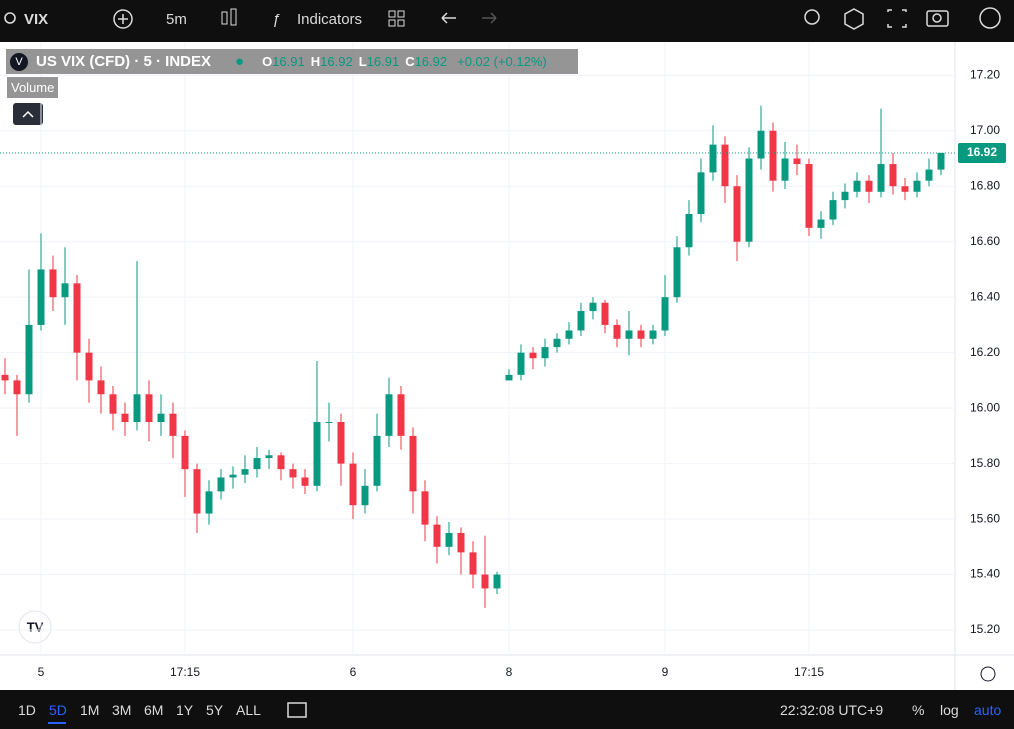  What do you see at coordinates (330, 19) in the screenshot?
I see `indicators: Indicators` at bounding box center [330, 19].